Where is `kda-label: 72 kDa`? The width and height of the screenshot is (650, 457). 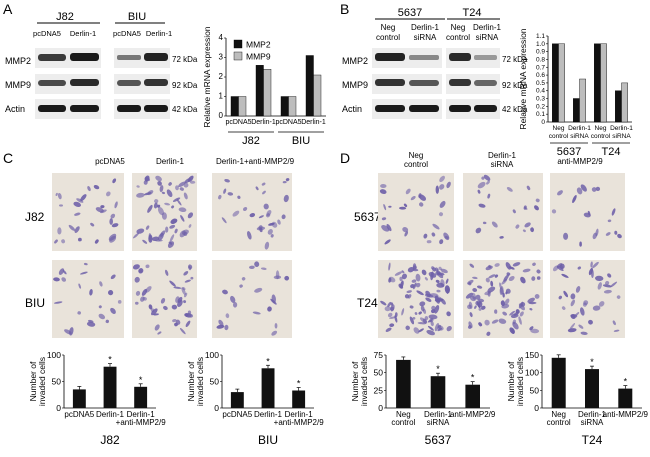
kda-label: 72 kDa is located at coordinates (185, 59).